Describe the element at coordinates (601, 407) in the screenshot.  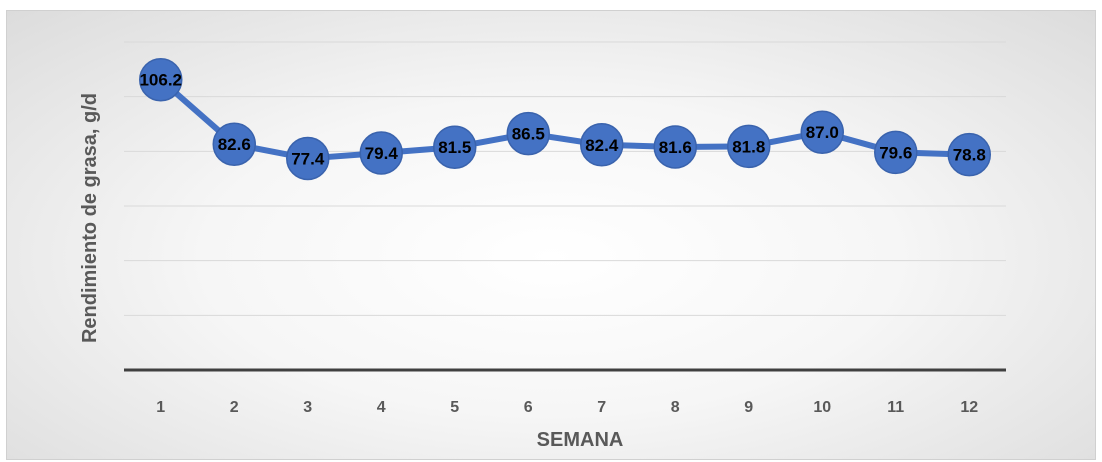
I see `x-tick-label-7: 7` at that location.